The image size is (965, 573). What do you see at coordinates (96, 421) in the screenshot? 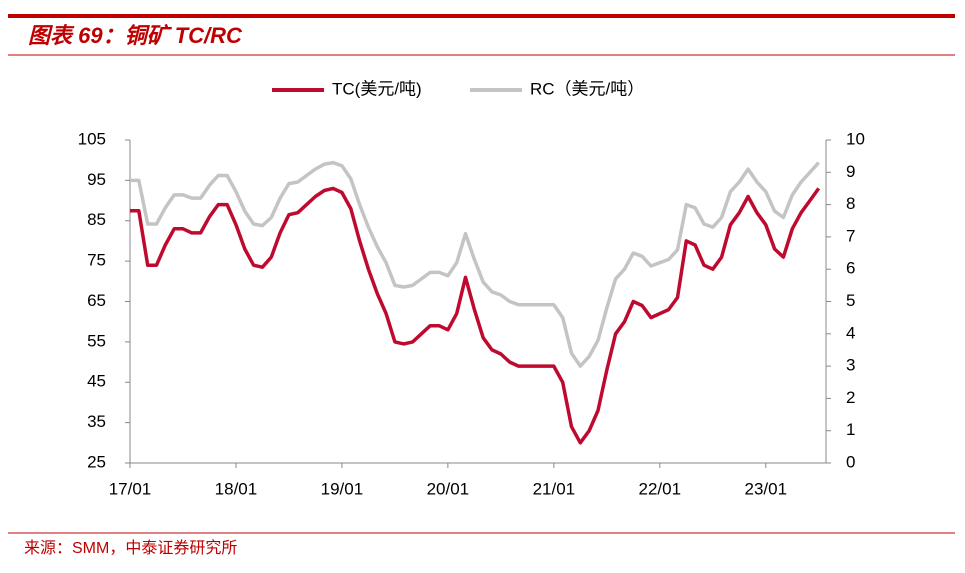
I see `y-tick-label: 35` at bounding box center [96, 421].